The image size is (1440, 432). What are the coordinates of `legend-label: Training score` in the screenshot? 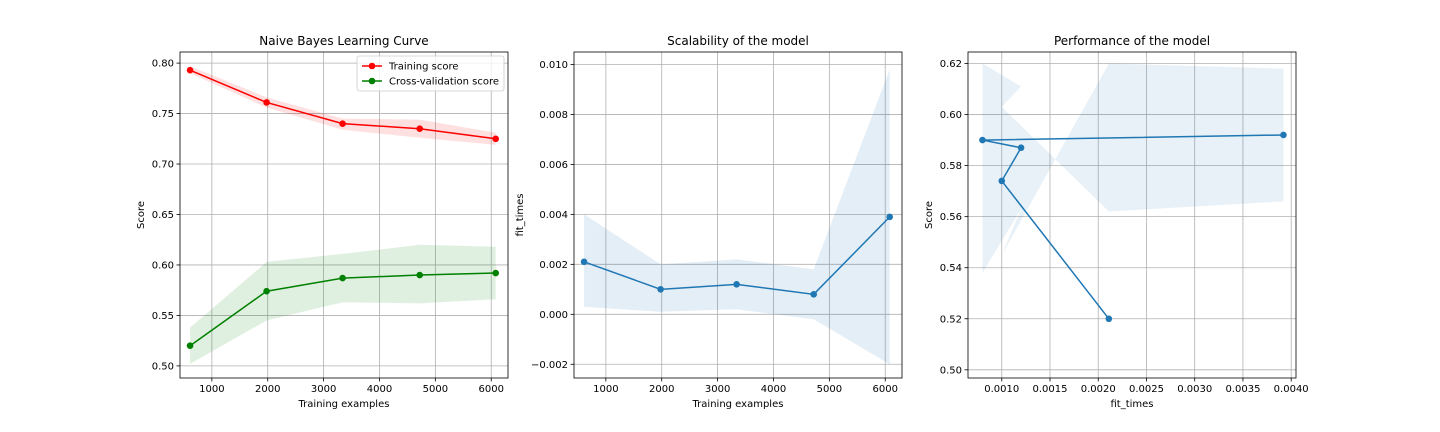 It's located at (423, 67).